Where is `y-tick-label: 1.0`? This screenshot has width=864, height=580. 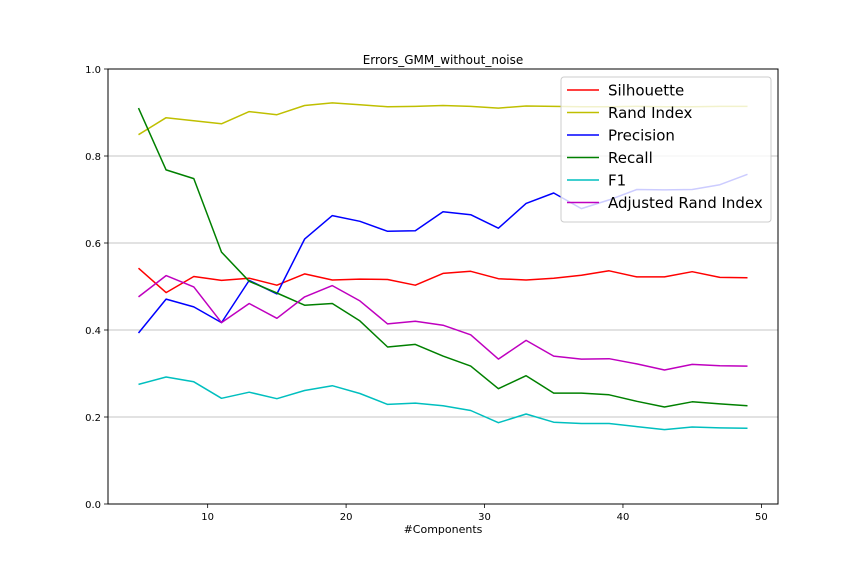 y-tick-label: 1.0 is located at coordinates (93, 70).